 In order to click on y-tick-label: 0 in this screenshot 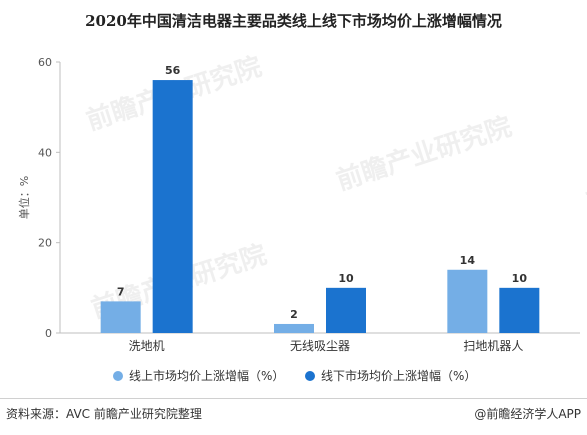, I will do `click(48, 333)`.